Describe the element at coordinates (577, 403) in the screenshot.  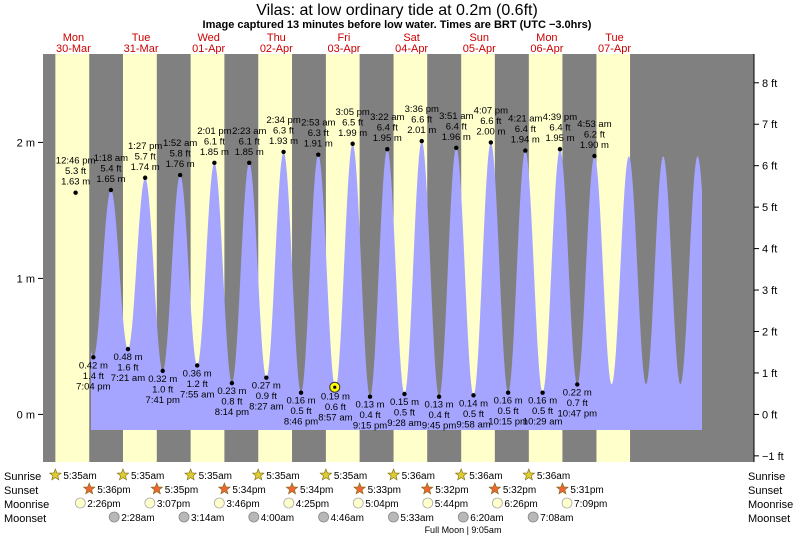
I see `tide-extreme-label: 0.7 ft` at that location.